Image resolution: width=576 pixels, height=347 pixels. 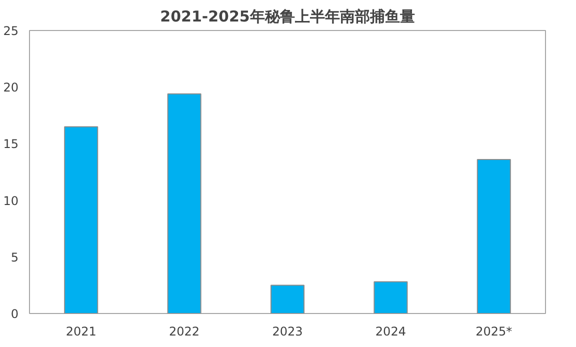 What do you see at coordinates (14, 314) in the screenshot?
I see `y-tick-label: 0` at bounding box center [14, 314].